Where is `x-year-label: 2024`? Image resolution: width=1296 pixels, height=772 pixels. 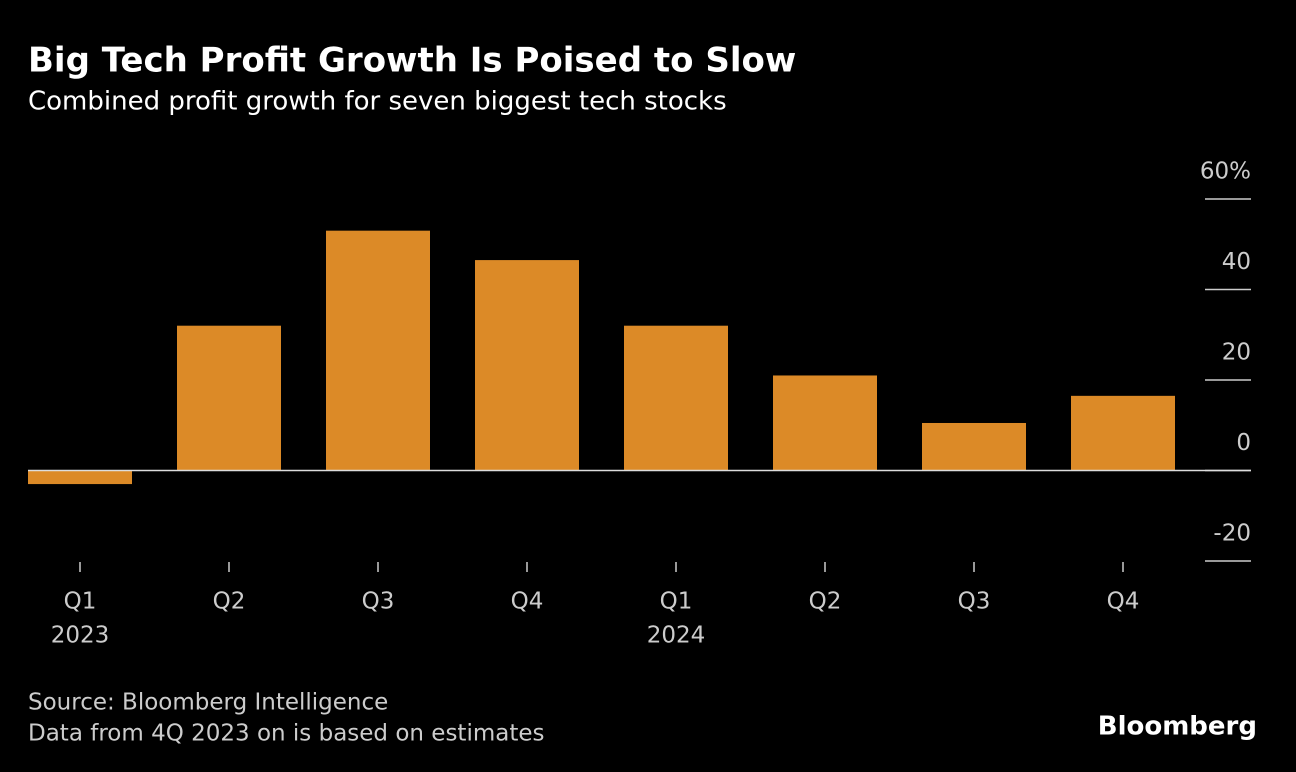
x-year-label: 2024 is located at coordinates (676, 636).